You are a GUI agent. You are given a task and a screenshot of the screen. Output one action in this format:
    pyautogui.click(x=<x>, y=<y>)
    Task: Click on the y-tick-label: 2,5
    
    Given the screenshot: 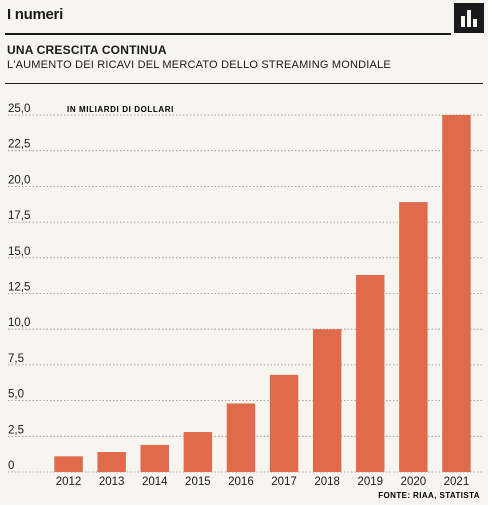 What is the action you would take?
    pyautogui.click(x=16, y=430)
    